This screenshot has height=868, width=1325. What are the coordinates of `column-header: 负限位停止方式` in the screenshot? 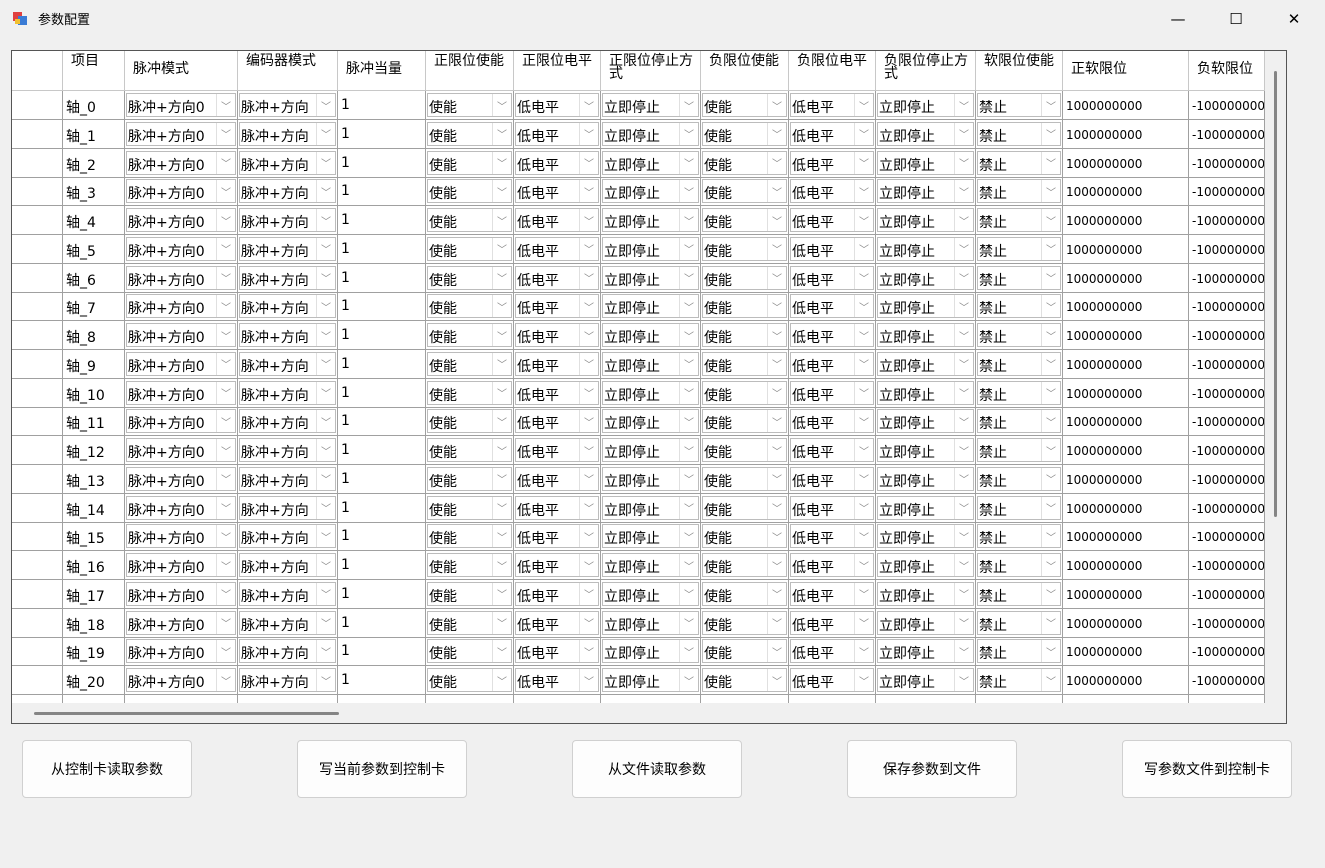 It's located at (926, 71).